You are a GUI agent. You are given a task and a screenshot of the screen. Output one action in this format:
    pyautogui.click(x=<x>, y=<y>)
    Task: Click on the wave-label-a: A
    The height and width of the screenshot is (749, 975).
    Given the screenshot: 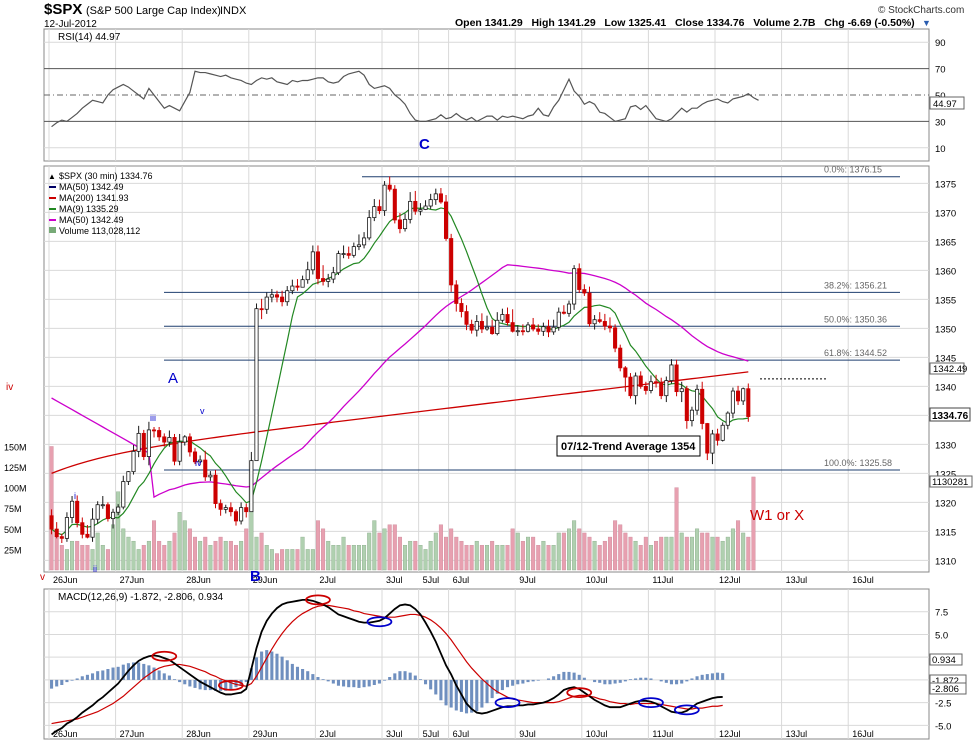 What is the action you would take?
    pyautogui.click(x=173, y=378)
    